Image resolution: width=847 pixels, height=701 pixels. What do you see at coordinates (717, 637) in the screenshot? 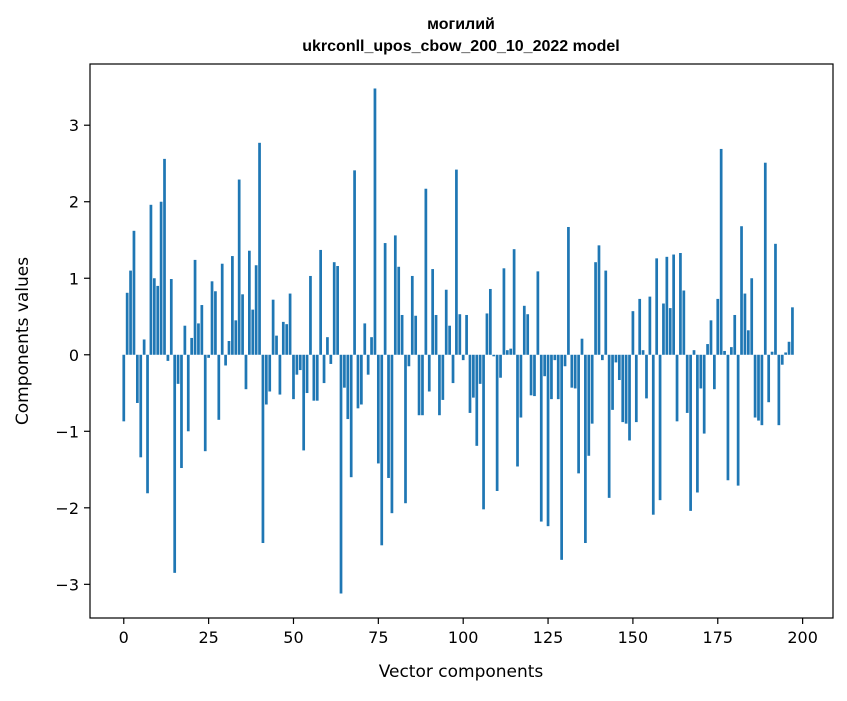
I see `x-tick-label: 175` at bounding box center [717, 637].